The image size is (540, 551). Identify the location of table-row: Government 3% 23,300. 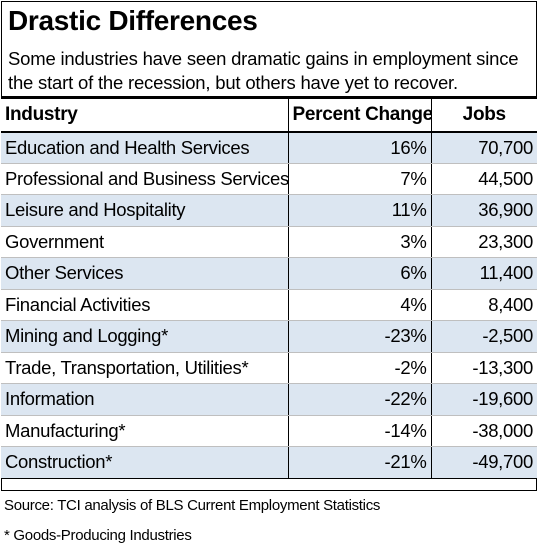
(269, 242).